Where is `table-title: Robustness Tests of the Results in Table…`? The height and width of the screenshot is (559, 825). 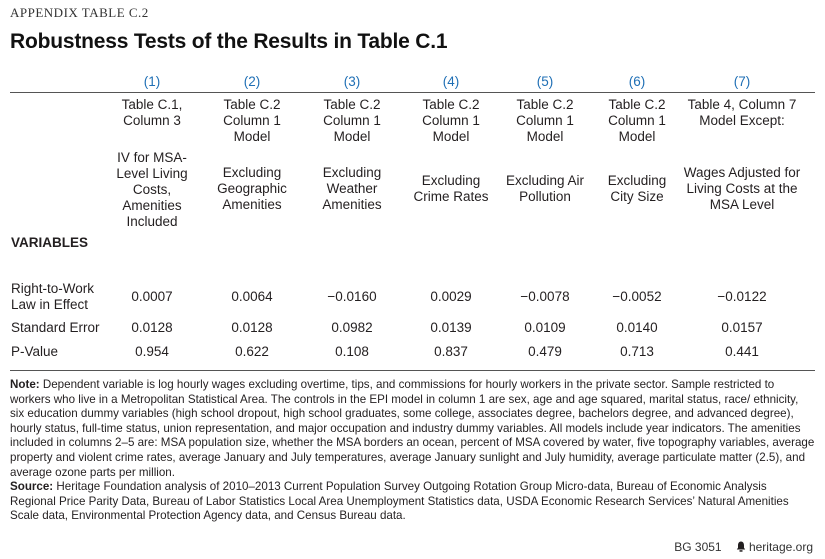 table-title: Robustness Tests of the Results in Table… is located at coordinates (229, 41).